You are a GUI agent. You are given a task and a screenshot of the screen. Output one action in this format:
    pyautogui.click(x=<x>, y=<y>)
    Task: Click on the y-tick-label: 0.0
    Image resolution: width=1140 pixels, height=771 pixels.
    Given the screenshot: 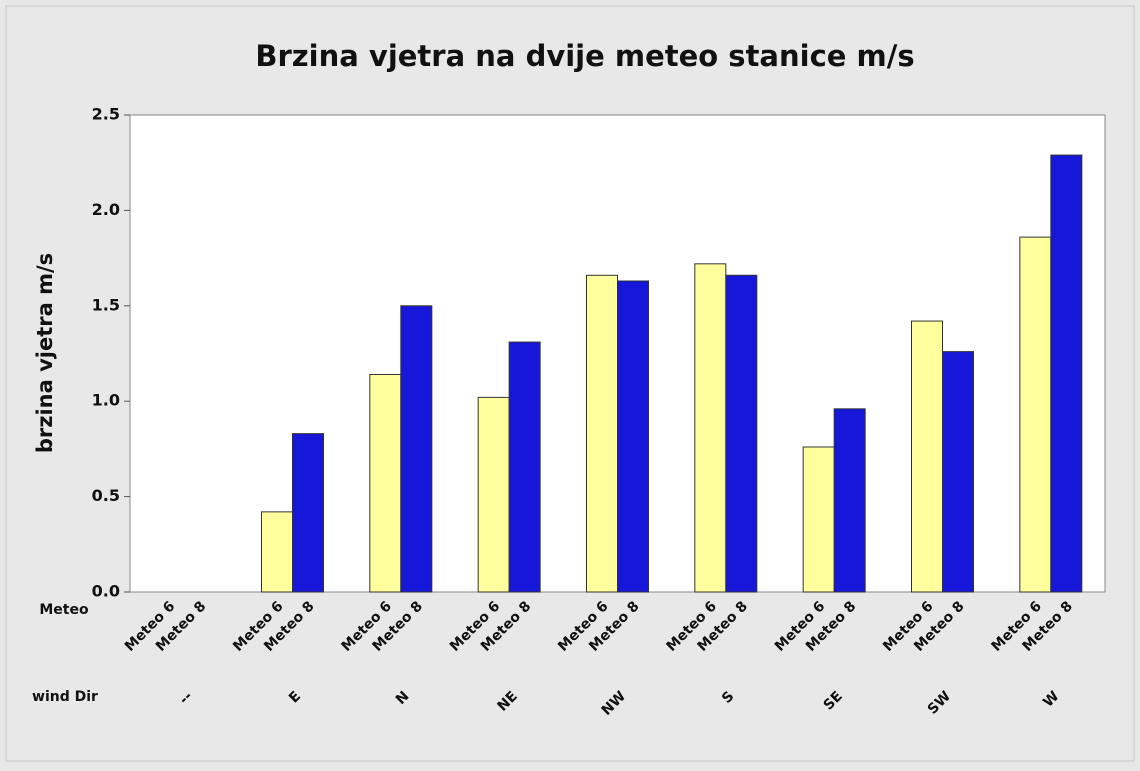 What is the action you would take?
    pyautogui.click(x=106, y=591)
    